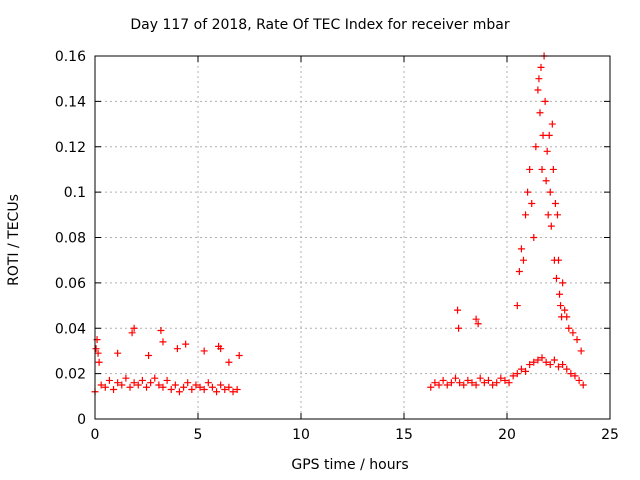 This screenshot has height=480, width=640. I want to click on y-tick-label: 0.08, so click(70, 239).